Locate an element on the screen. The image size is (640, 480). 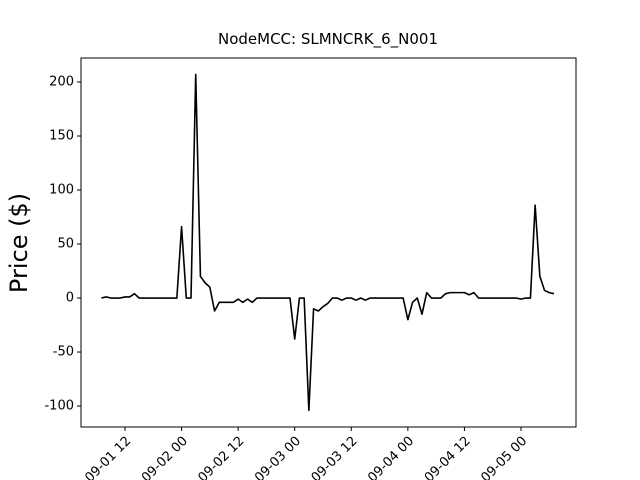
y-tick-label: 200 is located at coordinates (61, 81).